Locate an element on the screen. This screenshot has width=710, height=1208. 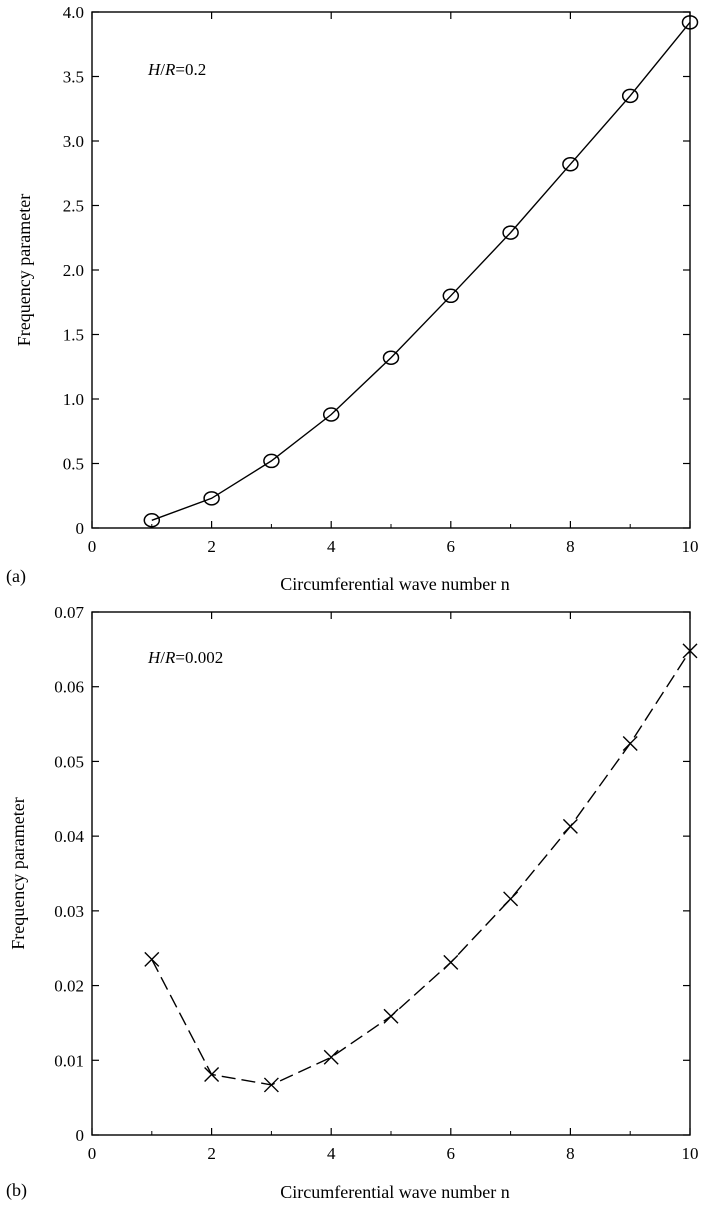
annotation-value: 0.002 is located at coordinates (204, 657).